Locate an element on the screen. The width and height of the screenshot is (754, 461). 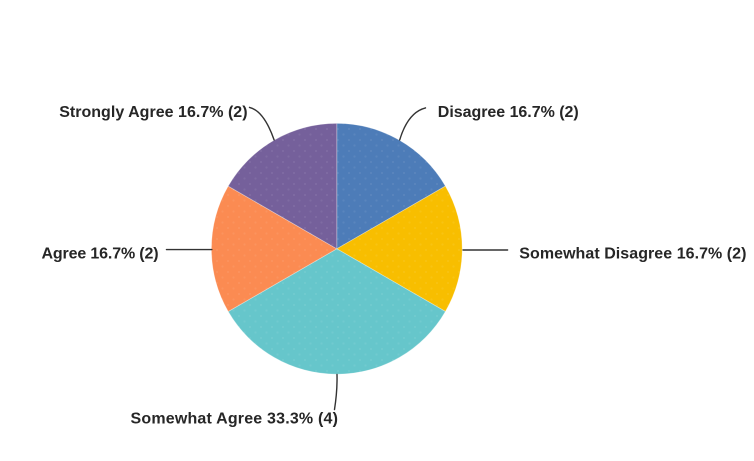
svg-text: Somewhat Disagree 16.7% (2) is located at coordinates (632, 254).